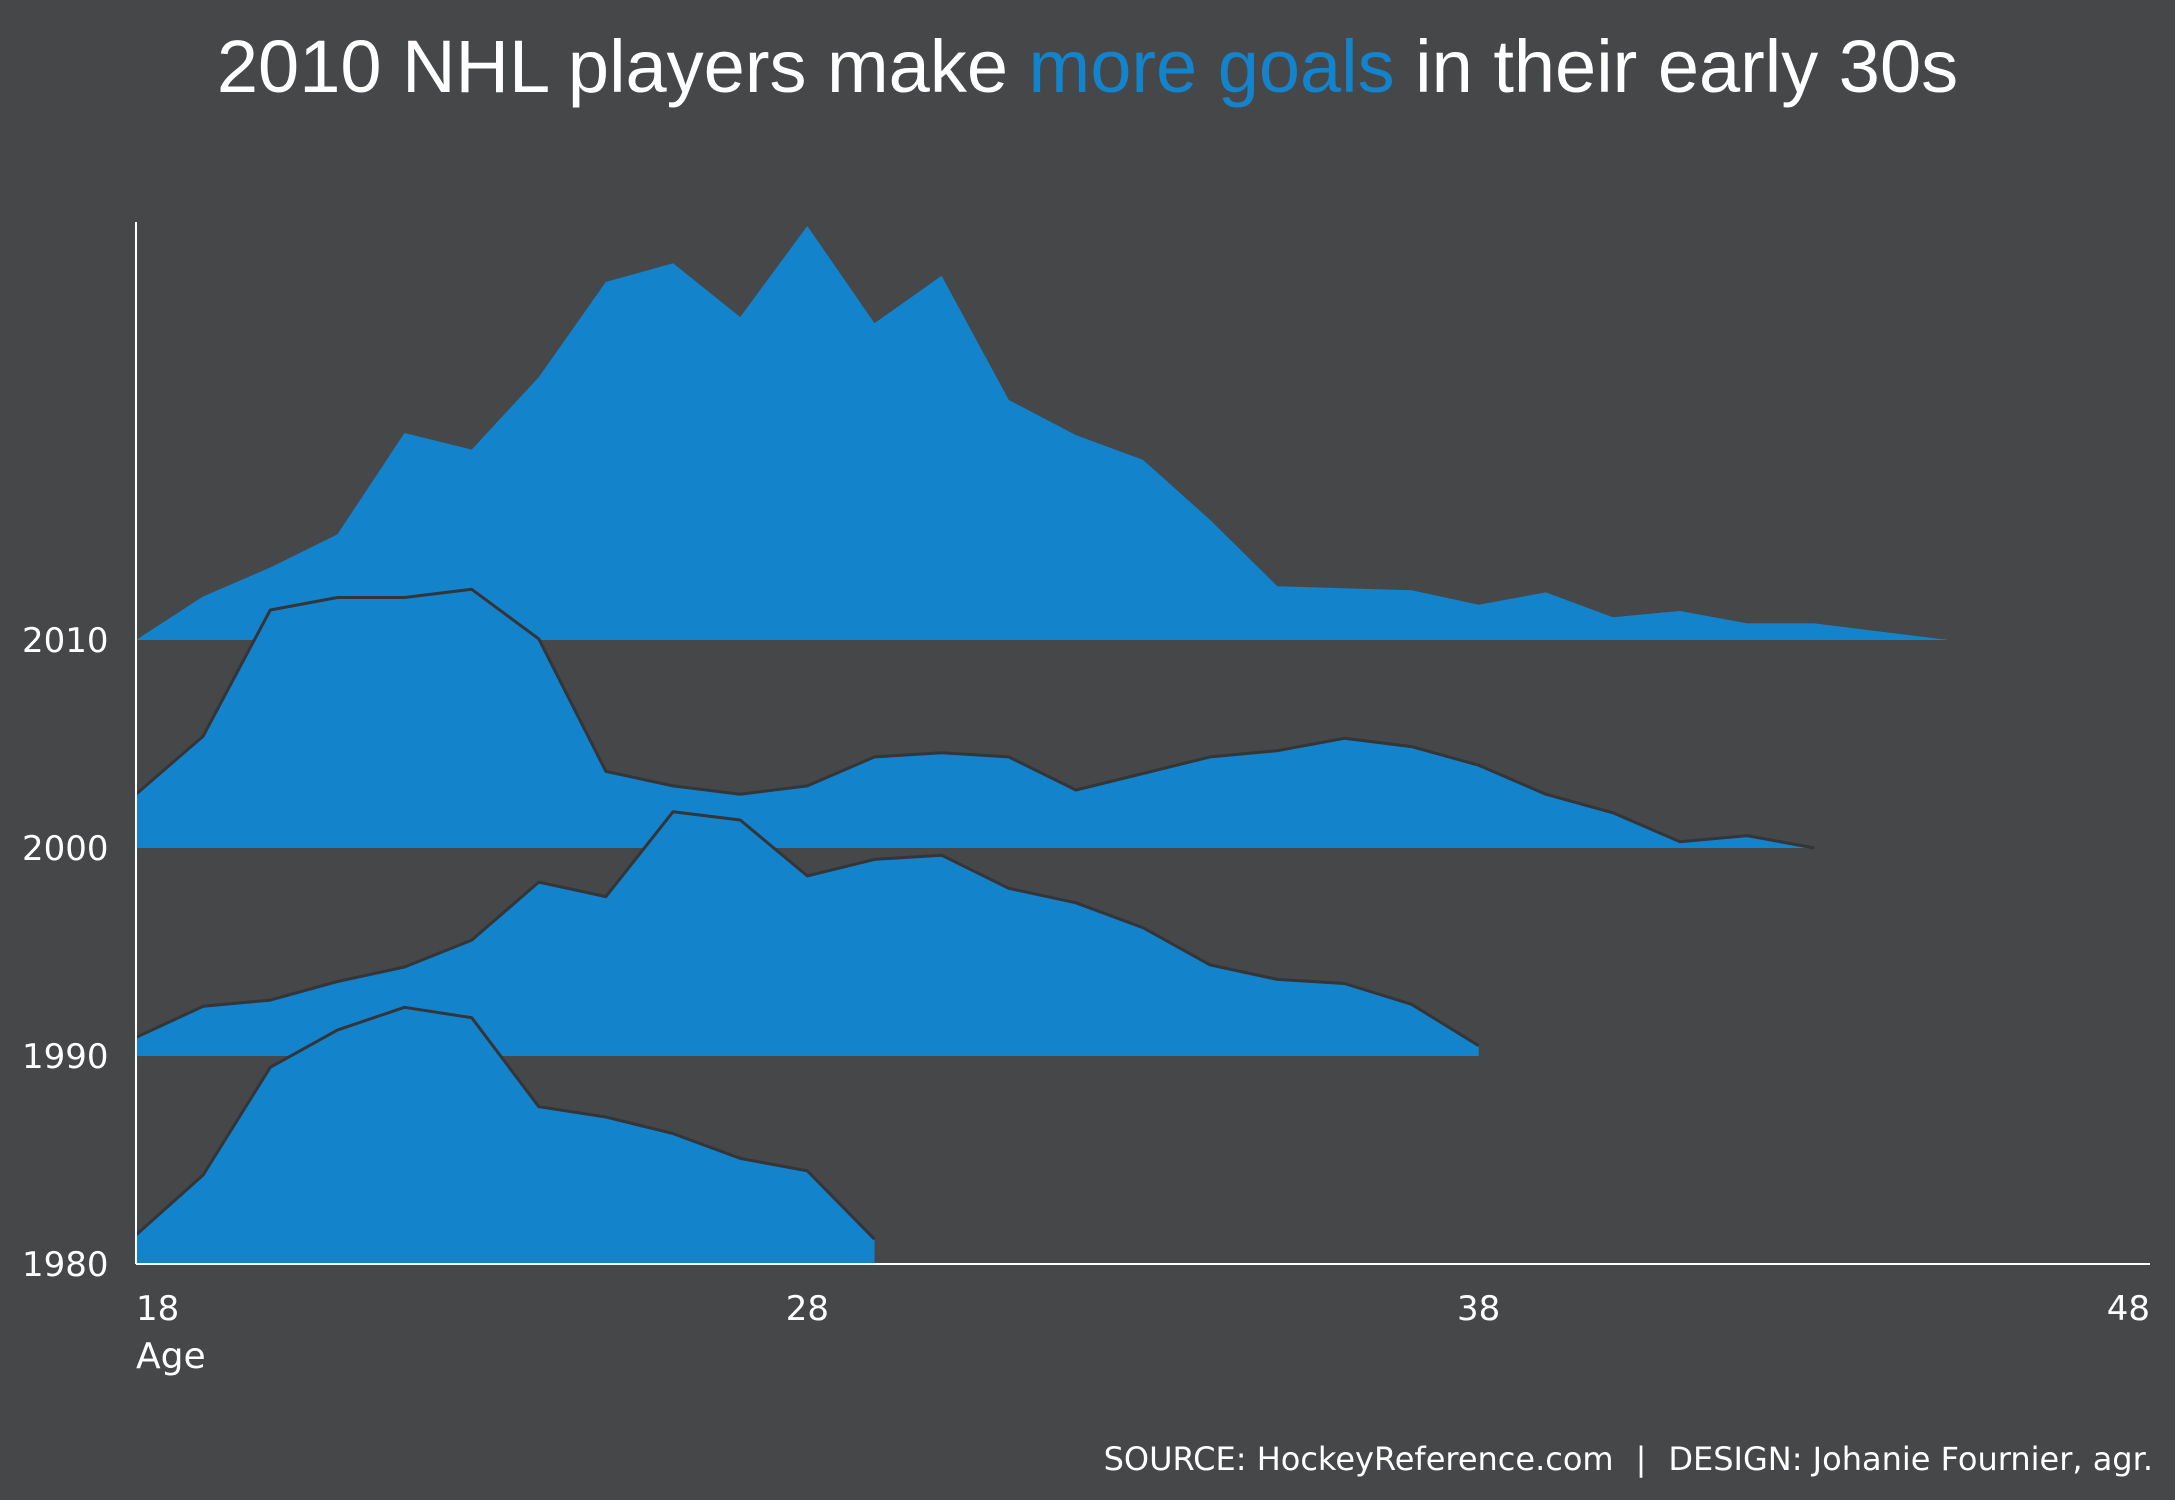  What do you see at coordinates (1478, 1309) in the screenshot?
I see `x-tick-38: 38` at bounding box center [1478, 1309].